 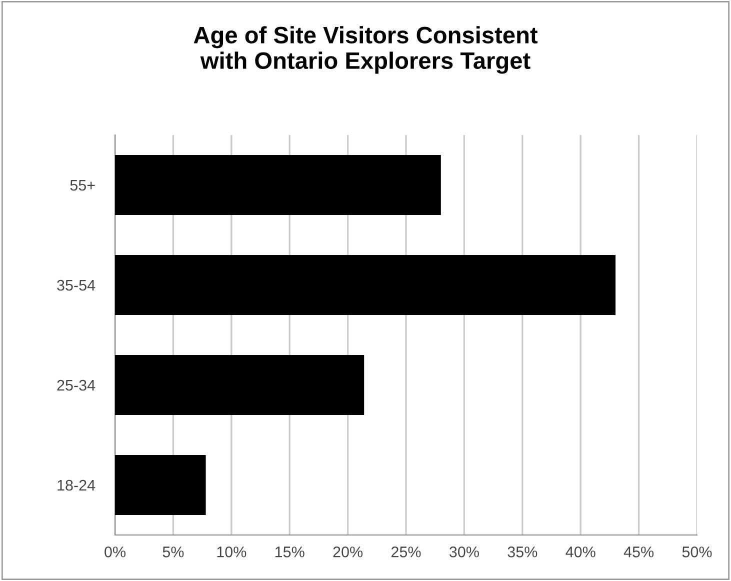 I want to click on y-tick-label: 25-34, so click(x=76, y=385).